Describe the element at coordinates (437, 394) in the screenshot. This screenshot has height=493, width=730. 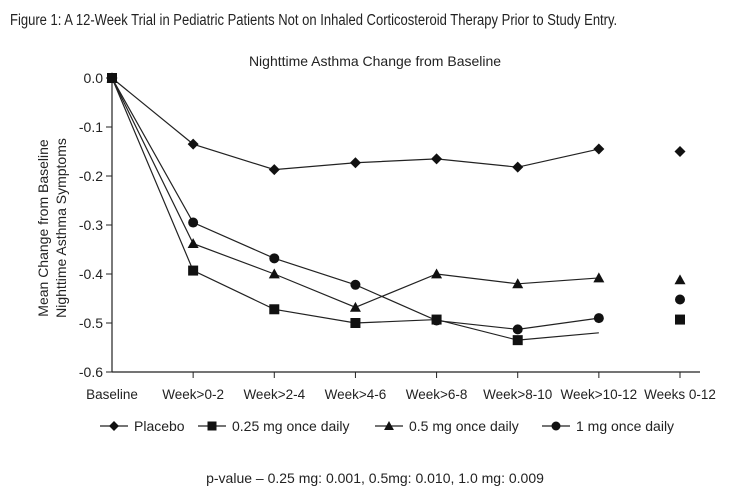
I see `x-tick-label: Week>6-8` at that location.